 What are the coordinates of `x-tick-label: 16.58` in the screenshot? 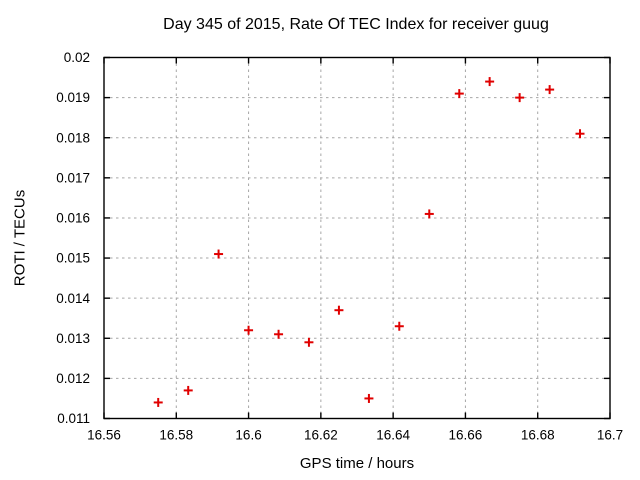 It's located at (176, 435).